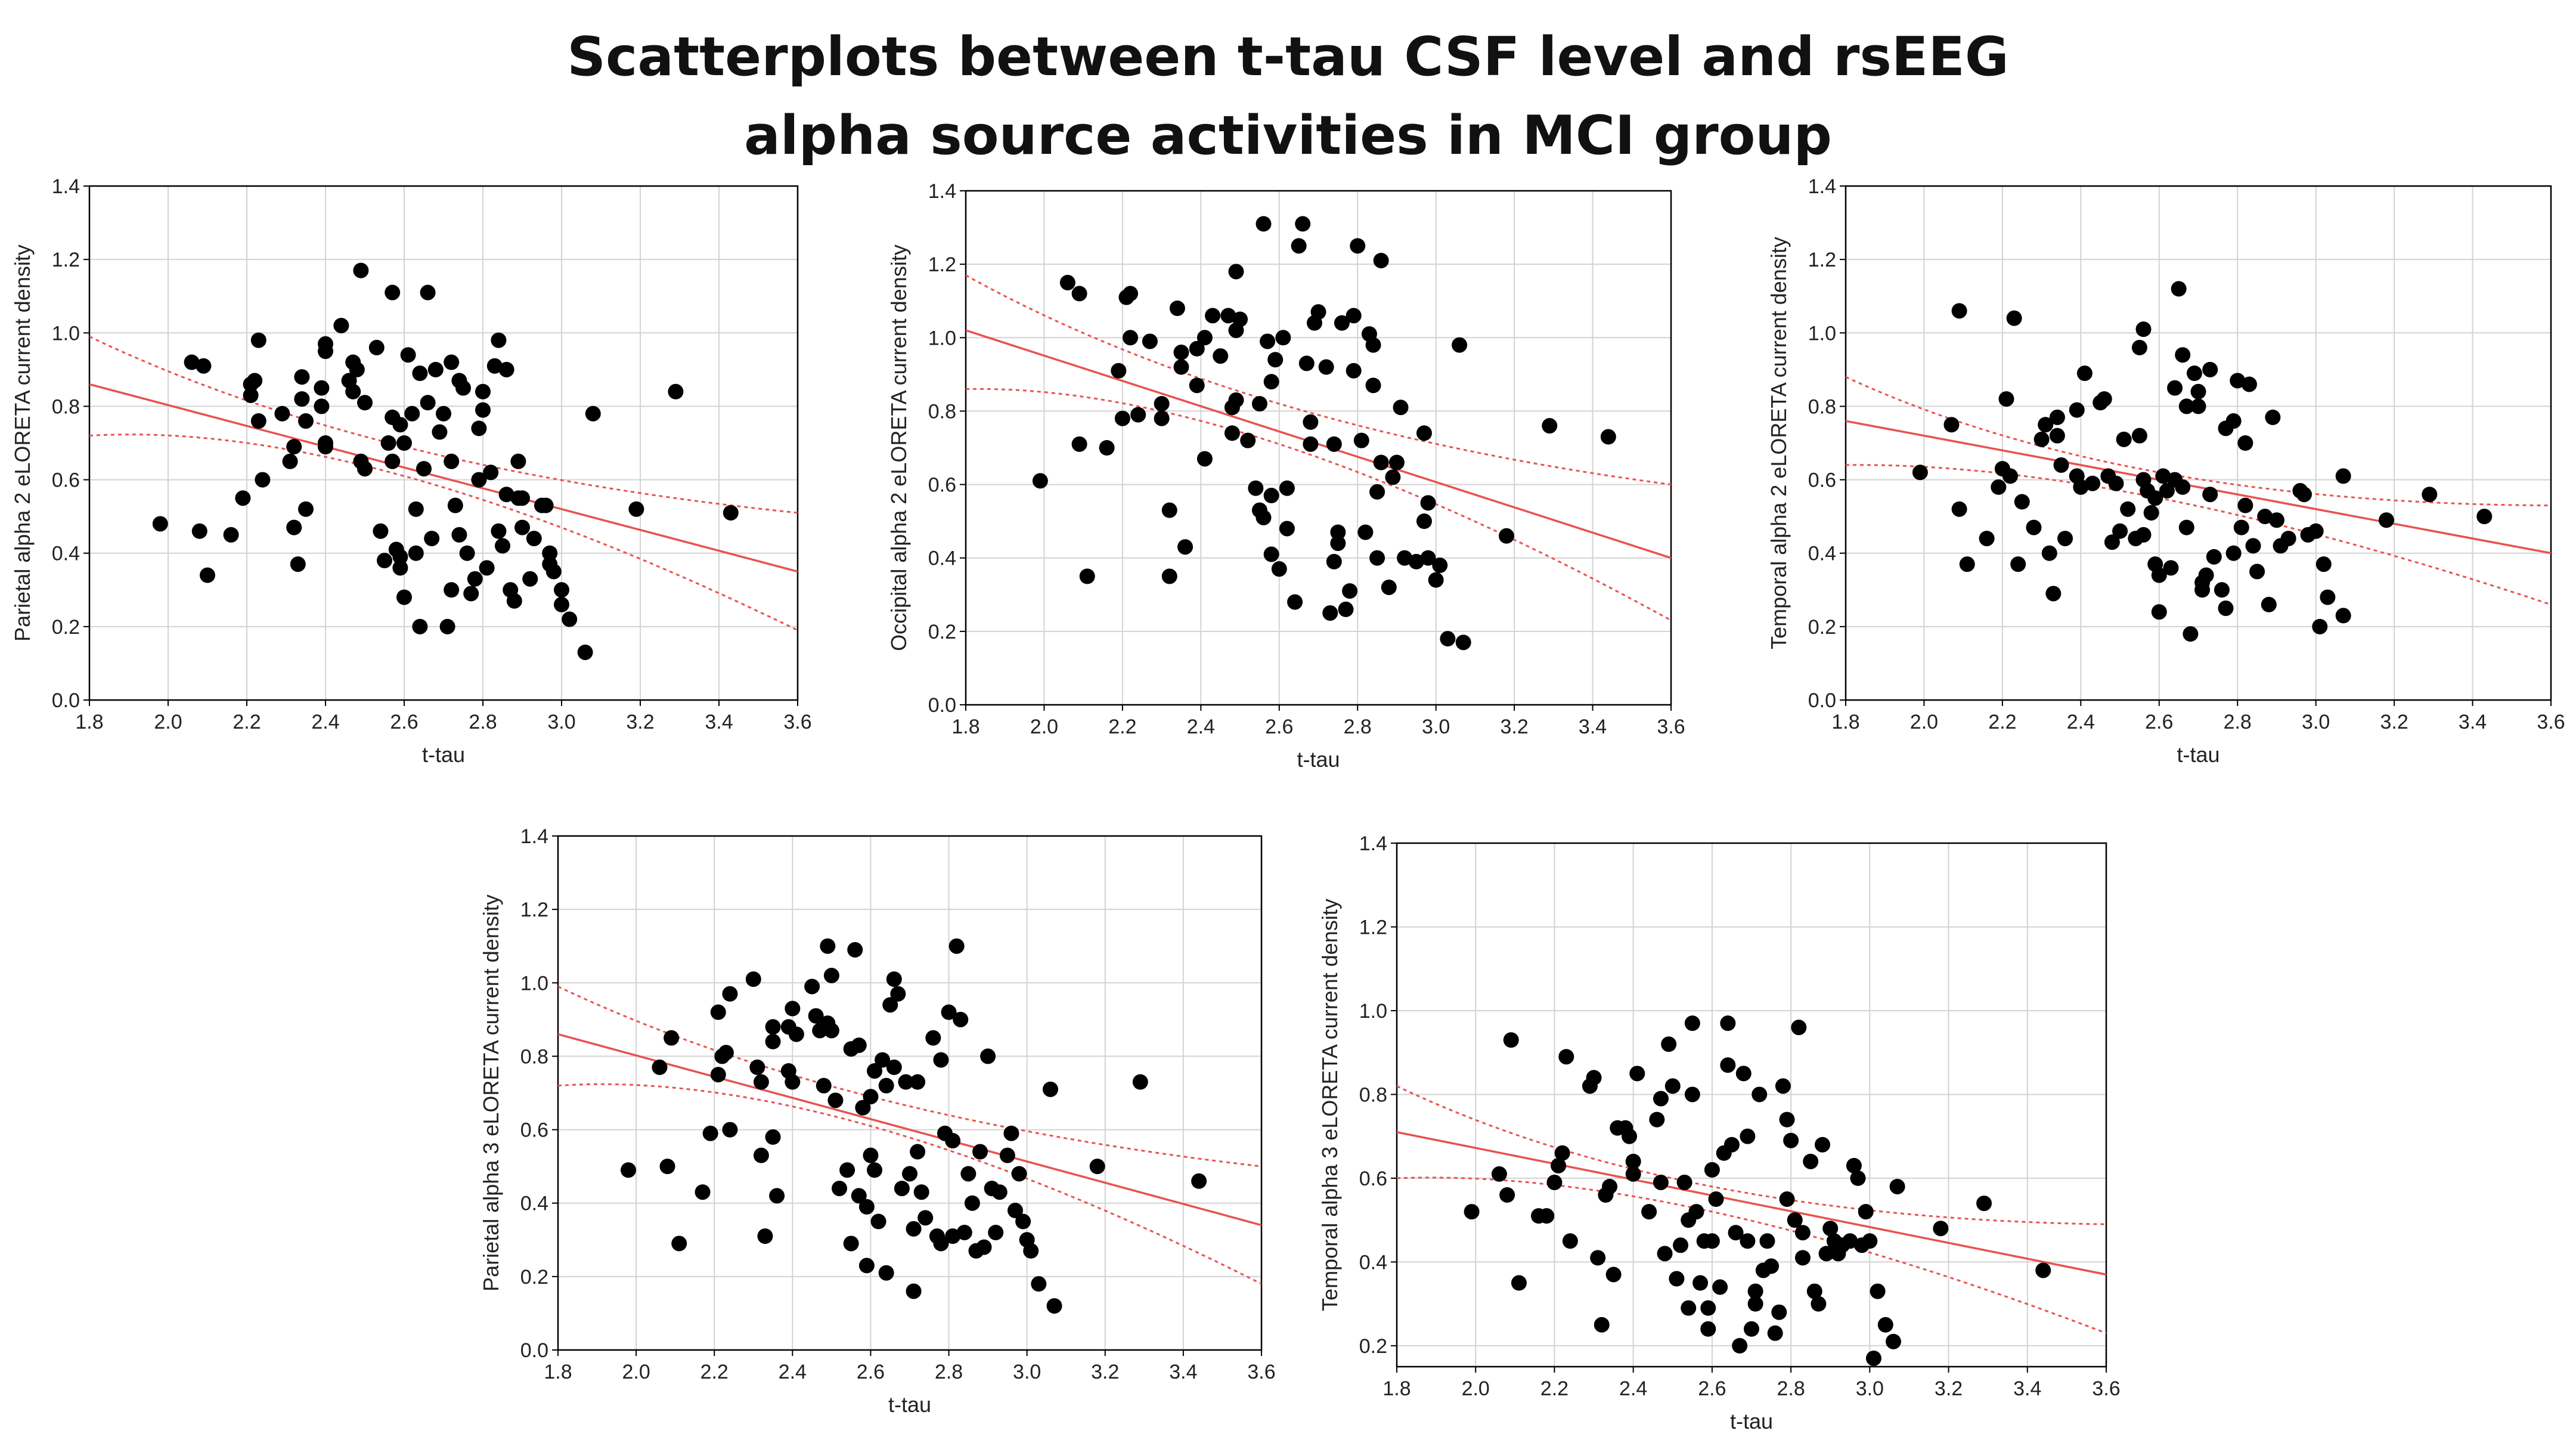  Describe the element at coordinates (1845, 722) in the screenshot. I see `x-tick-label: 1.8` at that location.